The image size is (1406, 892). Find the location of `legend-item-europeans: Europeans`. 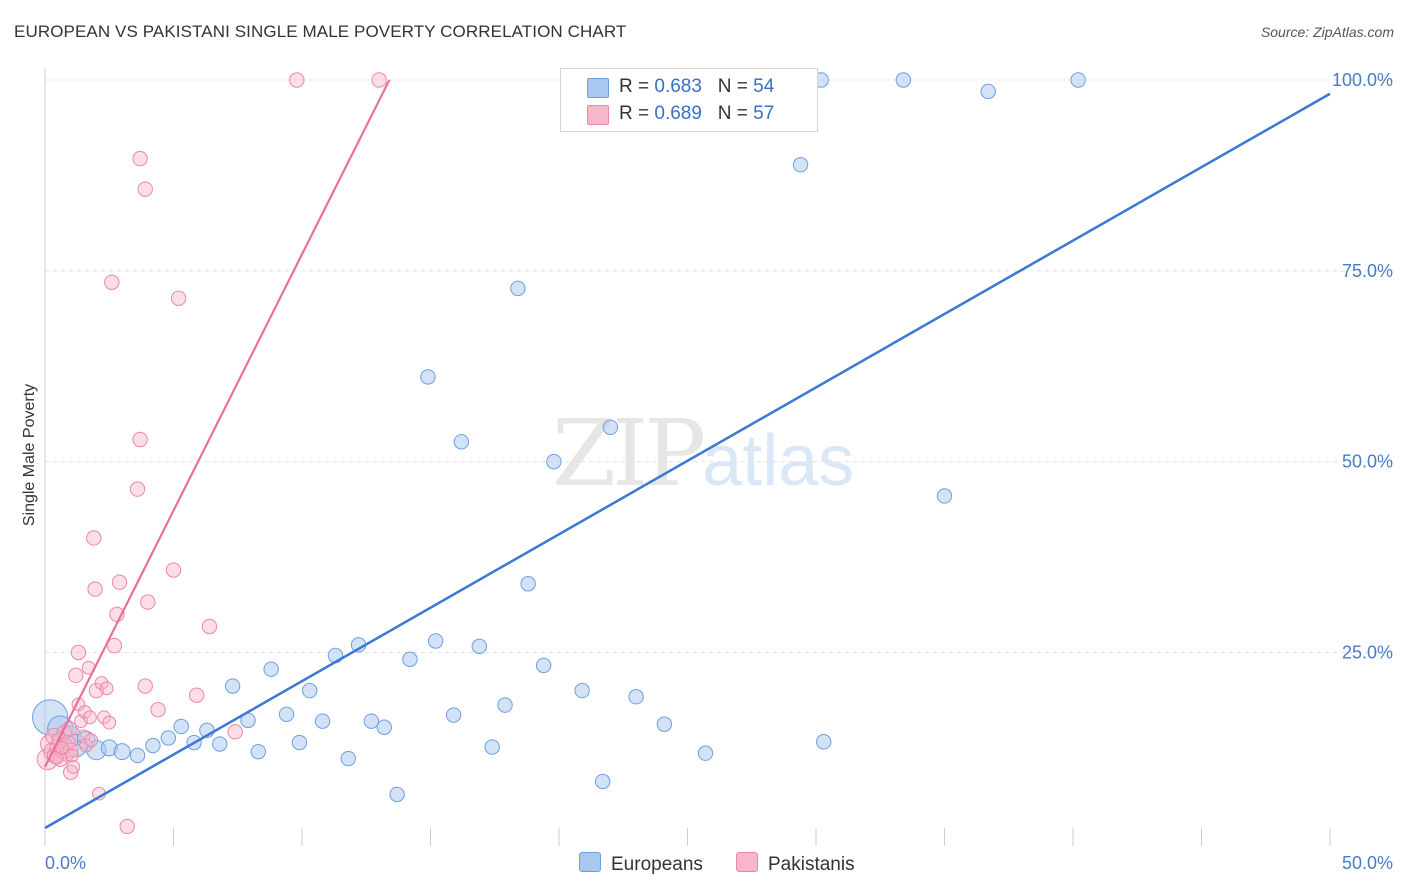

legend-item-europeans: Europeans is located at coordinates (641, 864).